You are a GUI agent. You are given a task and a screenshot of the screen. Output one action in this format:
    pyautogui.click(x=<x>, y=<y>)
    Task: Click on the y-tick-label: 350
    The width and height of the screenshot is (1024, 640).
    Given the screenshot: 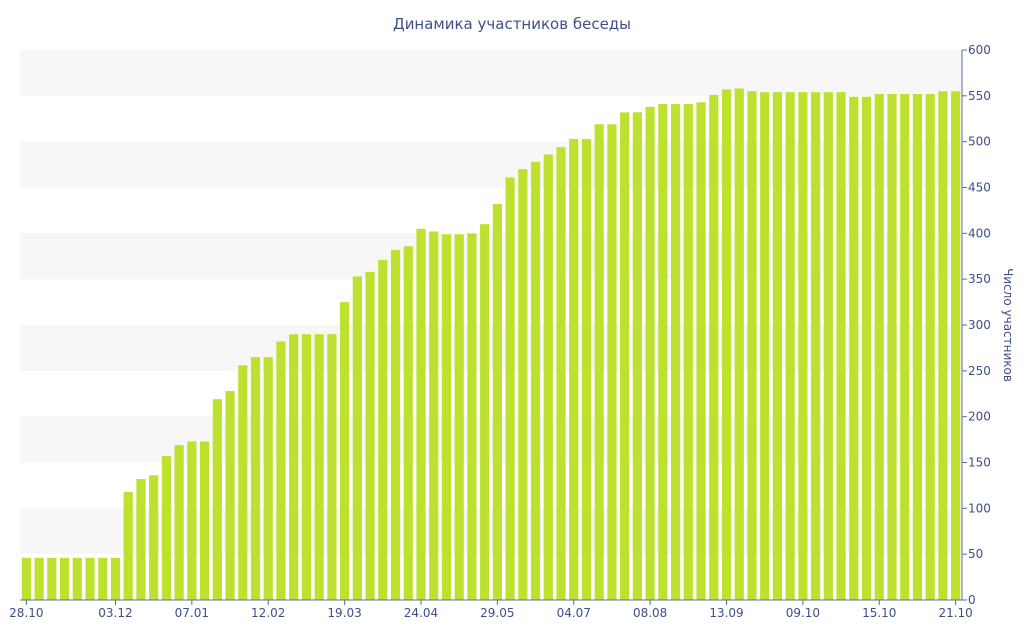 What is the action you would take?
    pyautogui.click(x=979, y=279)
    